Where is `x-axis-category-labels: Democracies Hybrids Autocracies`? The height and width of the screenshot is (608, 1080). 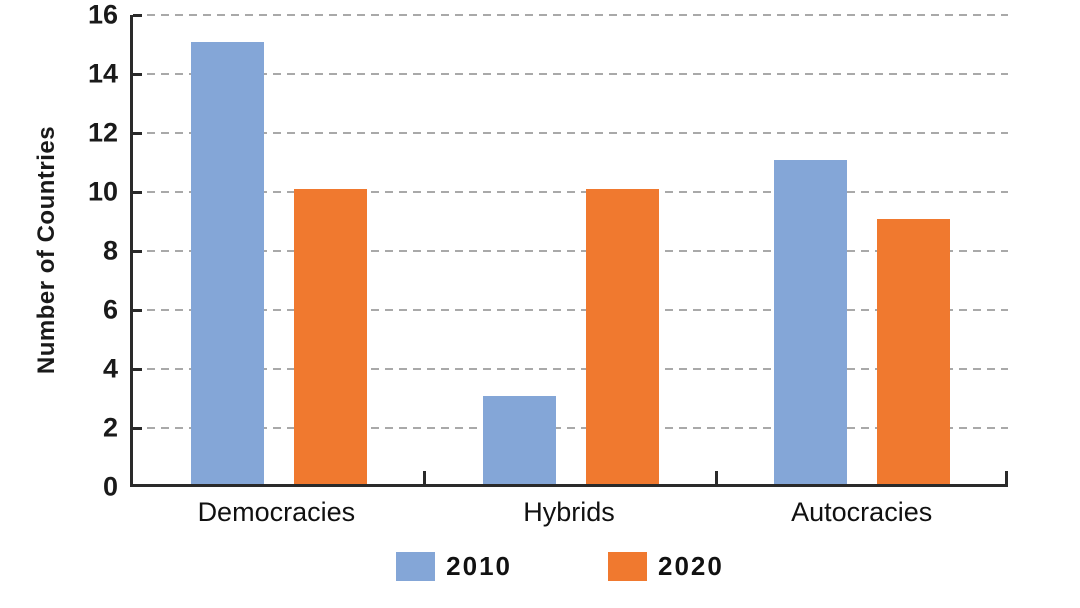 x-axis-category-labels: Democracies Hybrids Autocracies is located at coordinates (569, 512).